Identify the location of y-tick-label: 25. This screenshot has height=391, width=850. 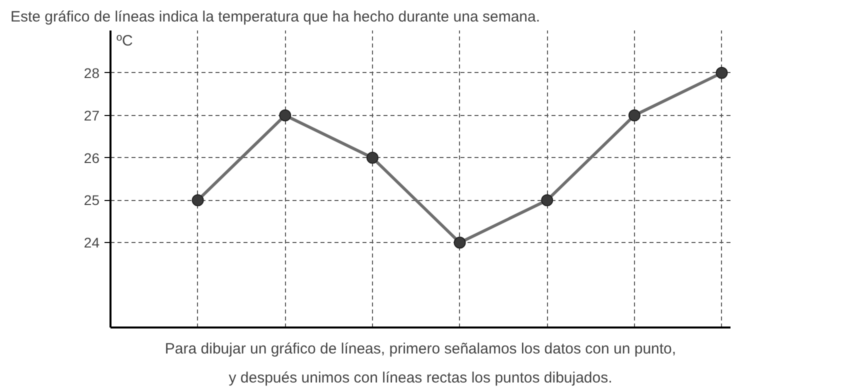
(92, 200).